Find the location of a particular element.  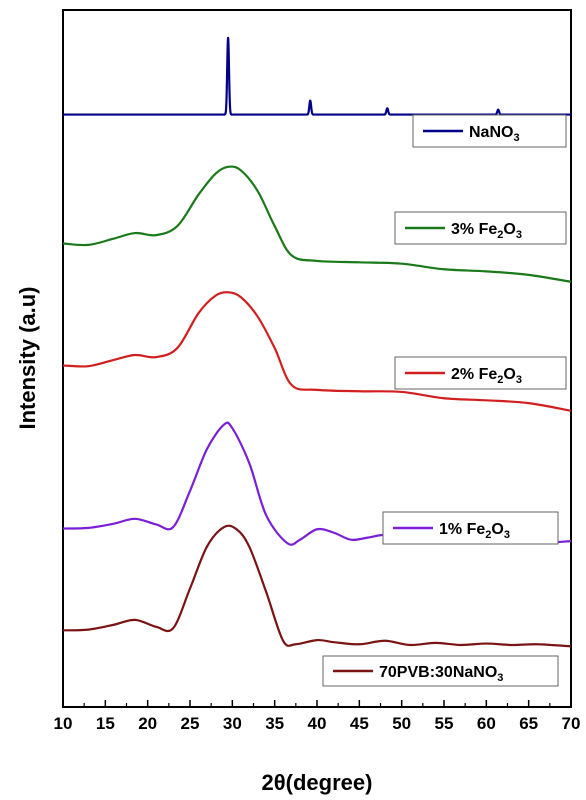

x-tick-label: 55 is located at coordinates (444, 723).